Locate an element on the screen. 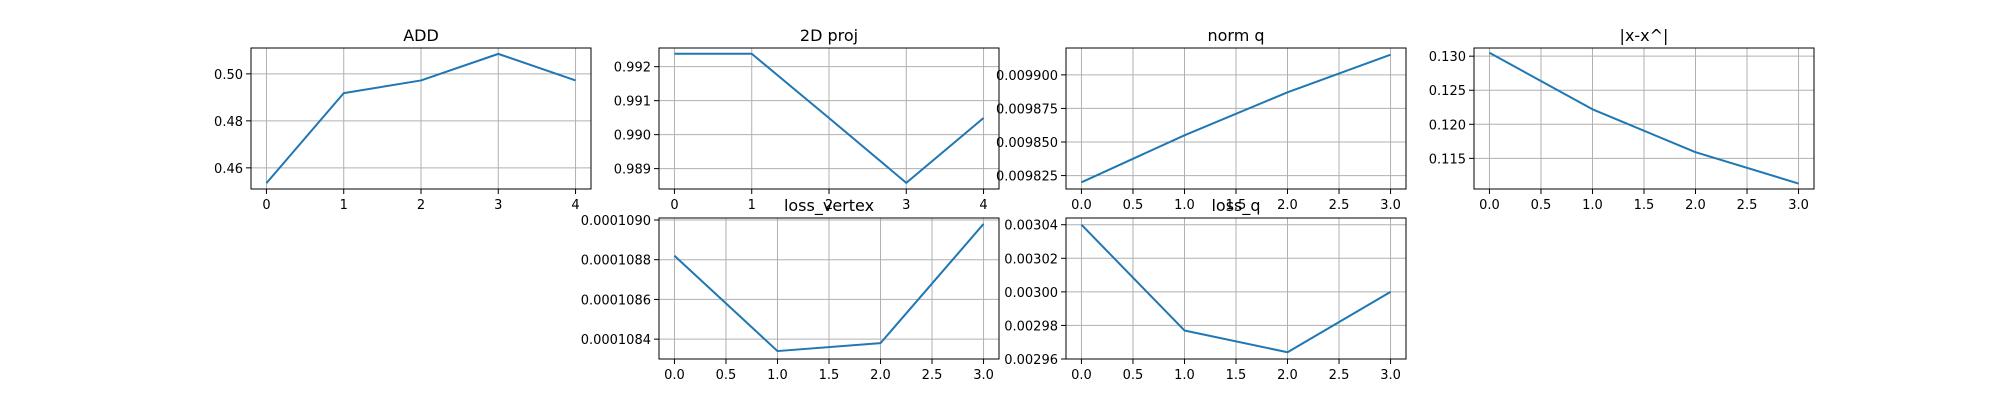  loss-q-title: loss_q is located at coordinates (1235, 206).